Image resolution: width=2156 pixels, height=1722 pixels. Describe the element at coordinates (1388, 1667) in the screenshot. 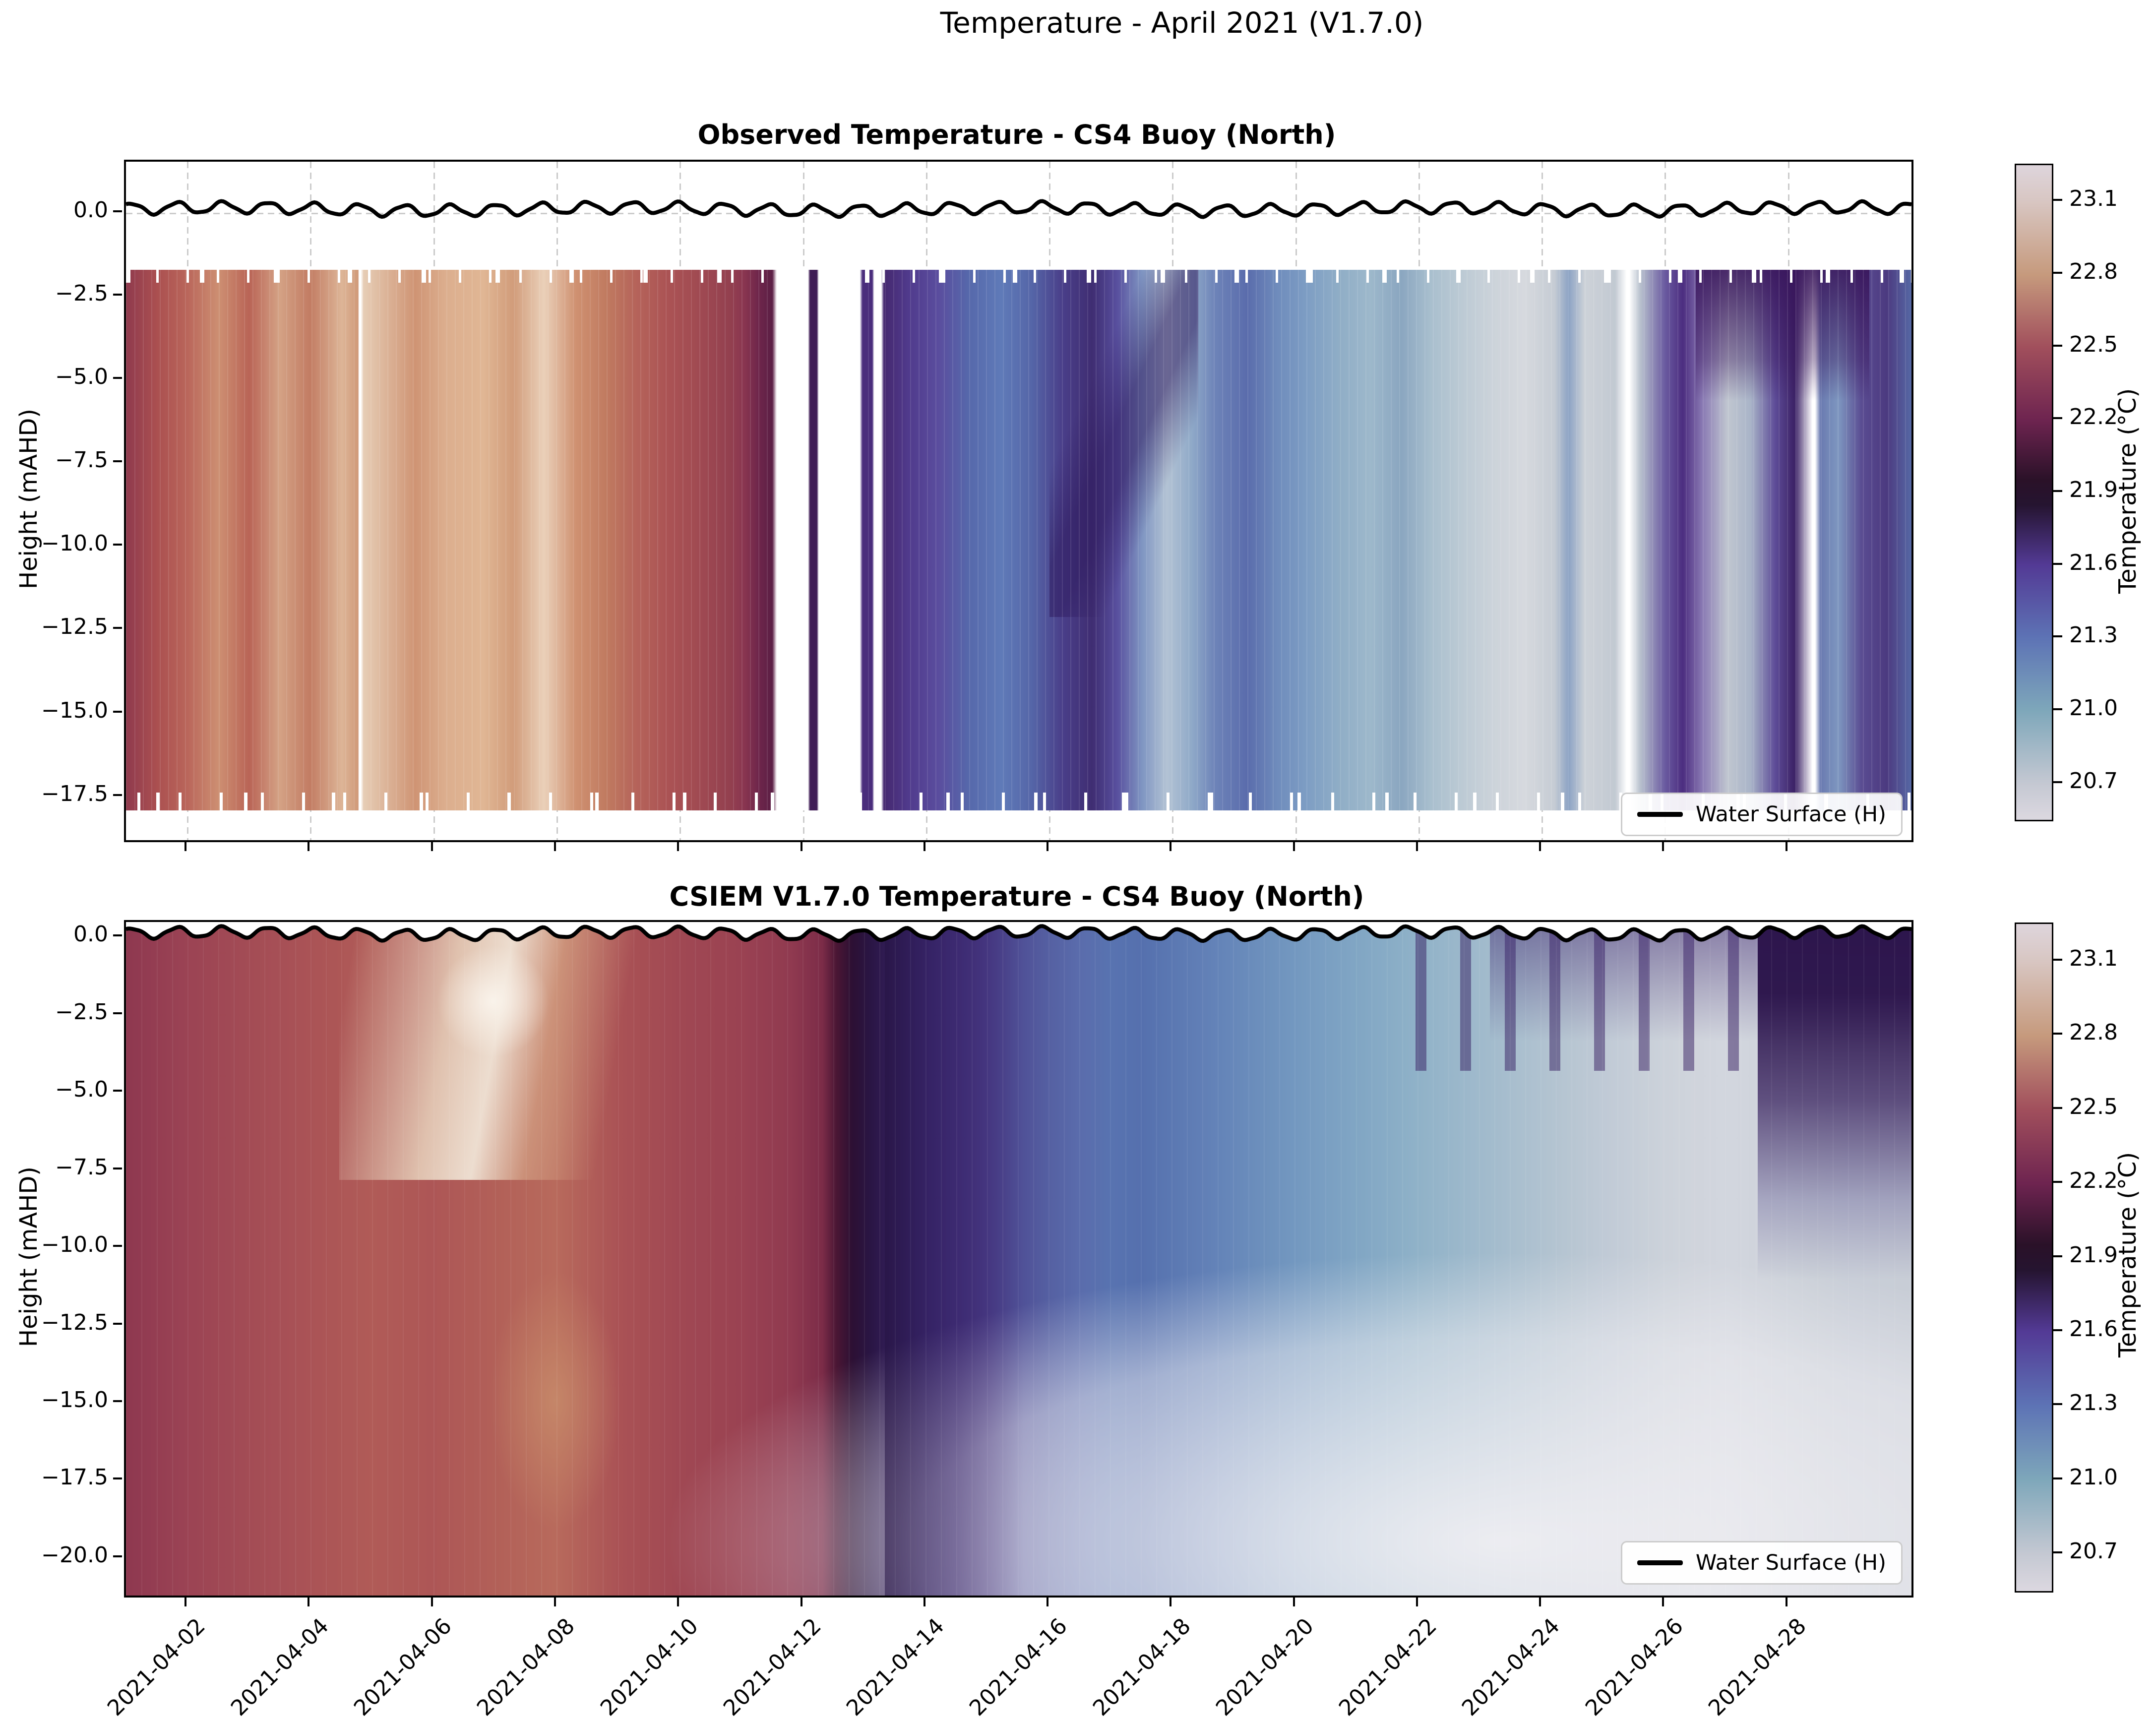

I see `x-tick-label: 2021-04-22` at that location.